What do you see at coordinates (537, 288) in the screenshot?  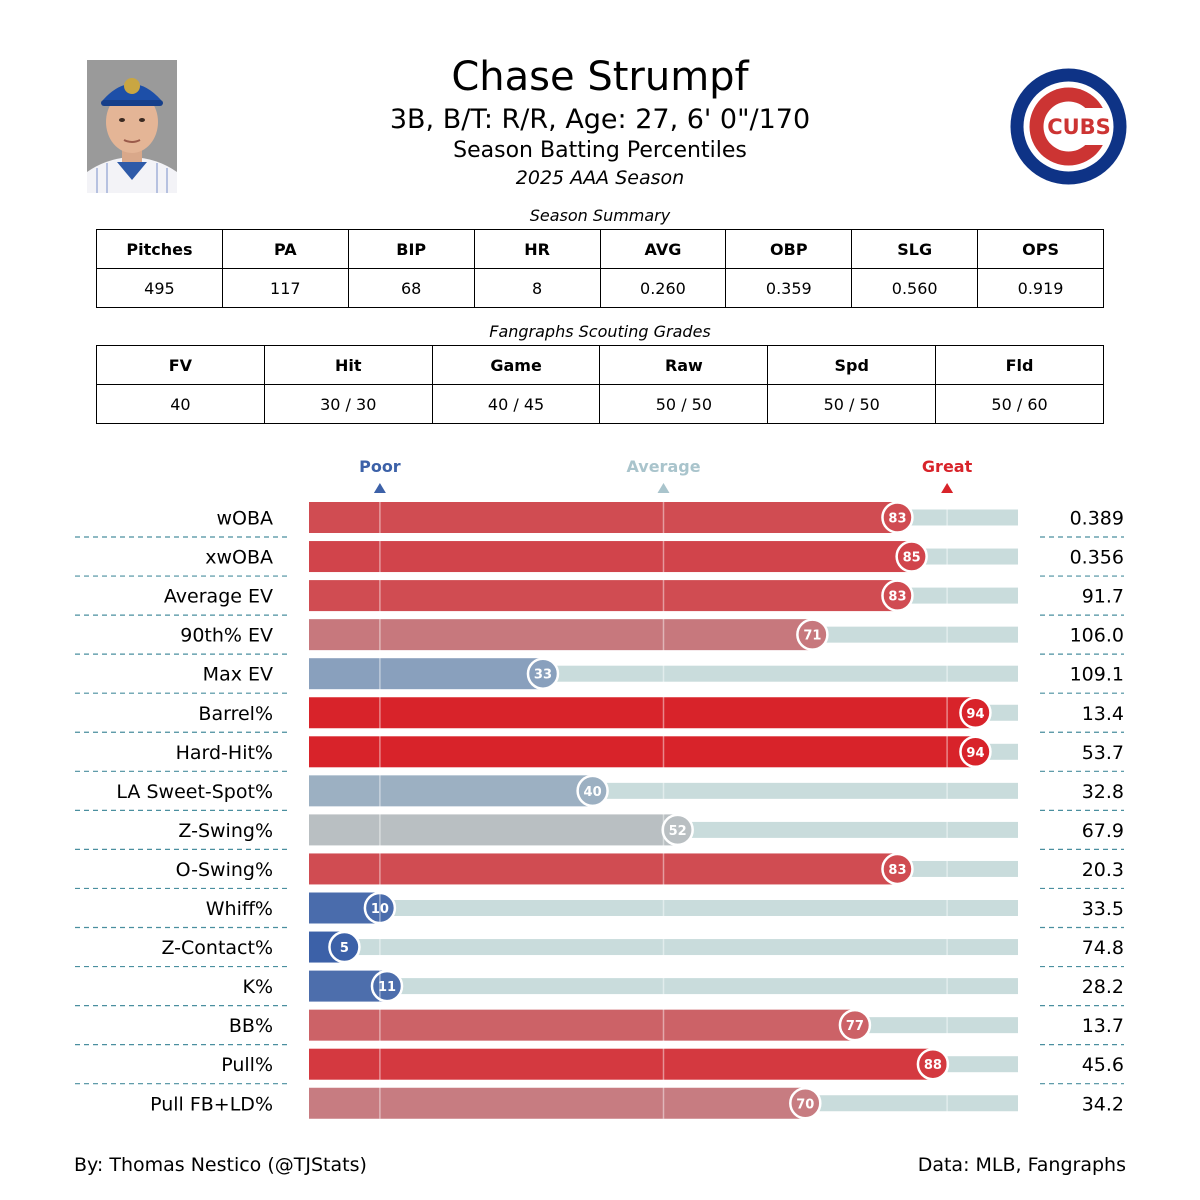 I see `season-summary-value: 8` at bounding box center [537, 288].